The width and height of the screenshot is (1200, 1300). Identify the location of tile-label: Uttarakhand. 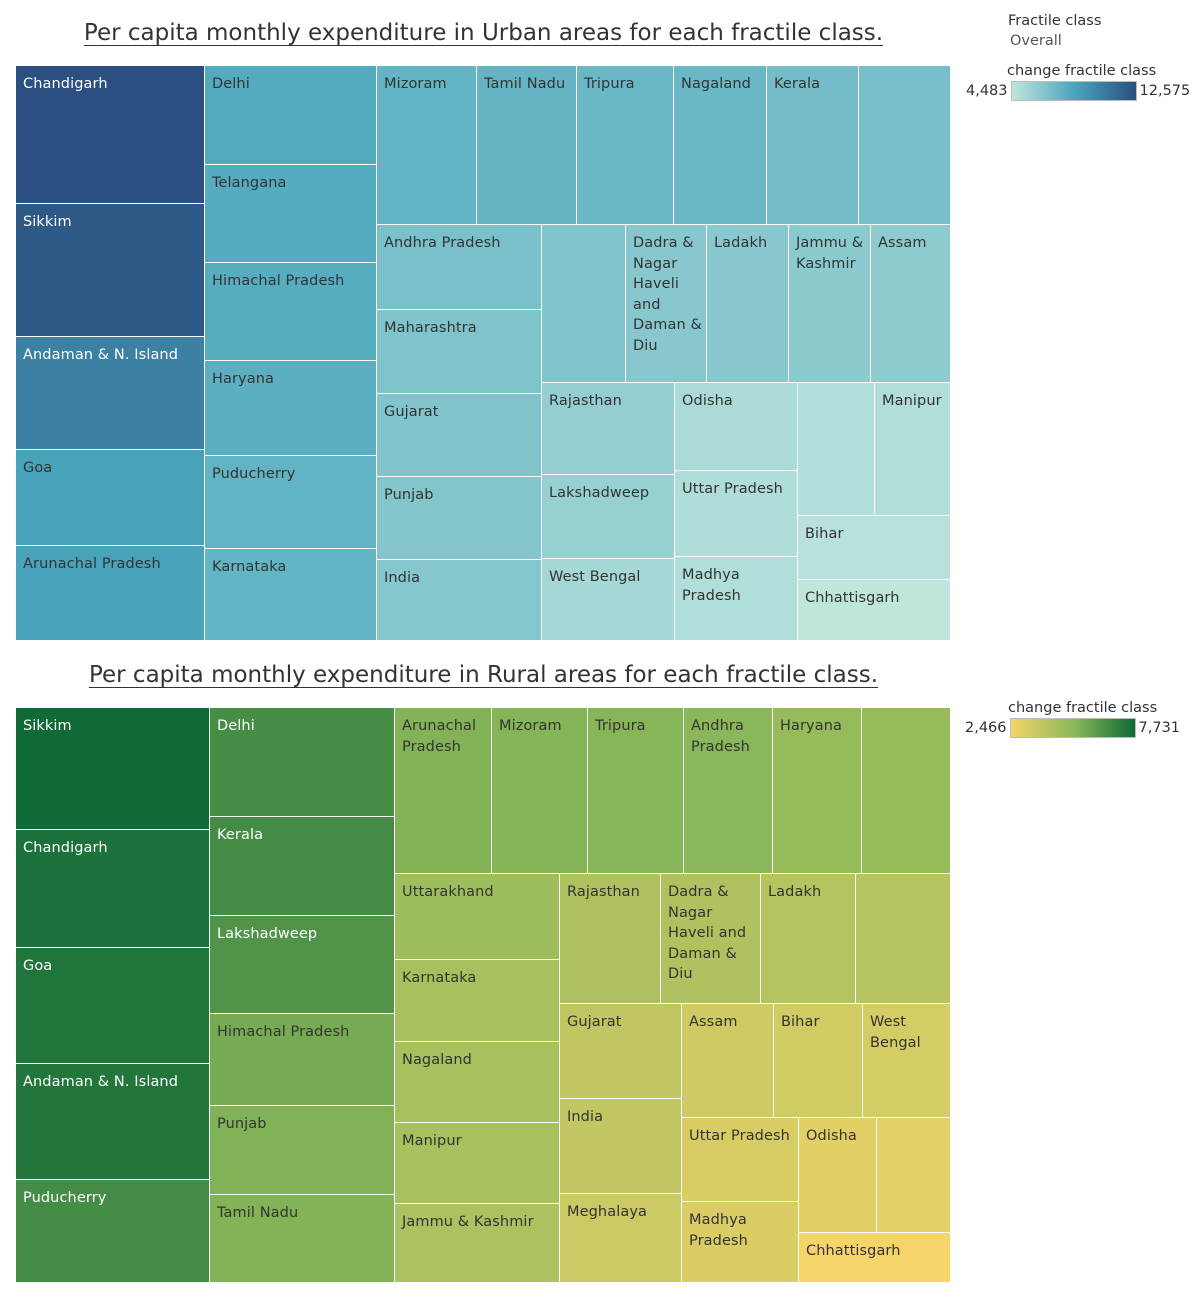
(448, 892).